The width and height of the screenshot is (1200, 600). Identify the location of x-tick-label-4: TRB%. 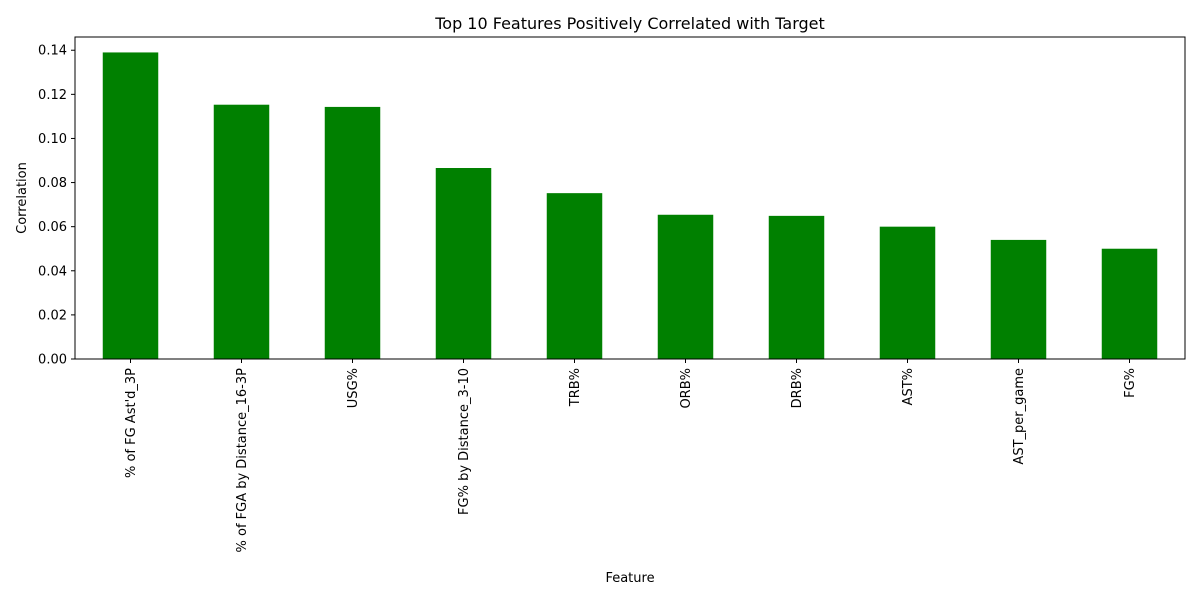
(575, 387).